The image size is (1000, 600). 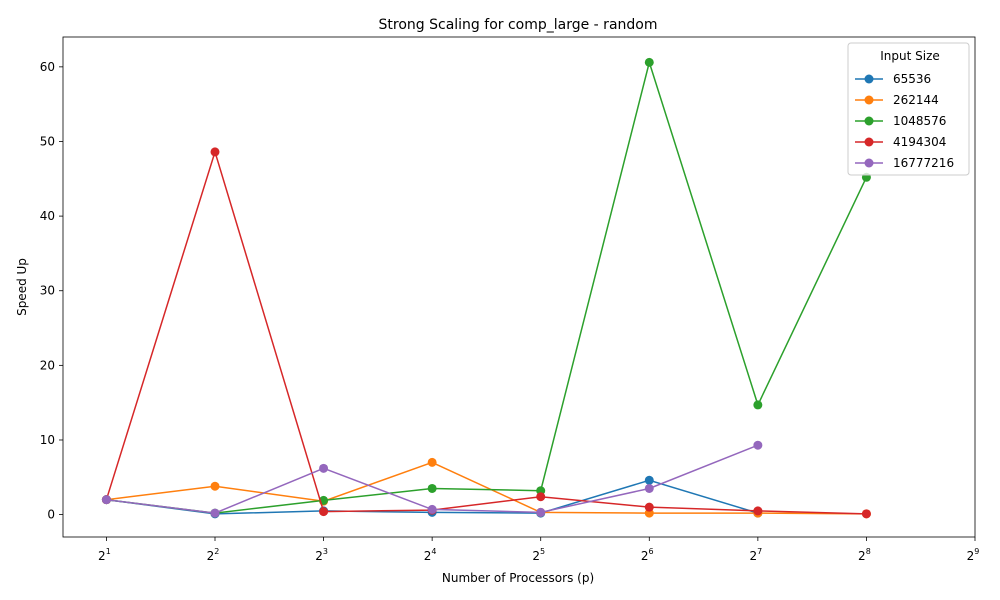 What do you see at coordinates (755, 555) in the screenshot?
I see `x-tick-label: 27` at bounding box center [755, 555].